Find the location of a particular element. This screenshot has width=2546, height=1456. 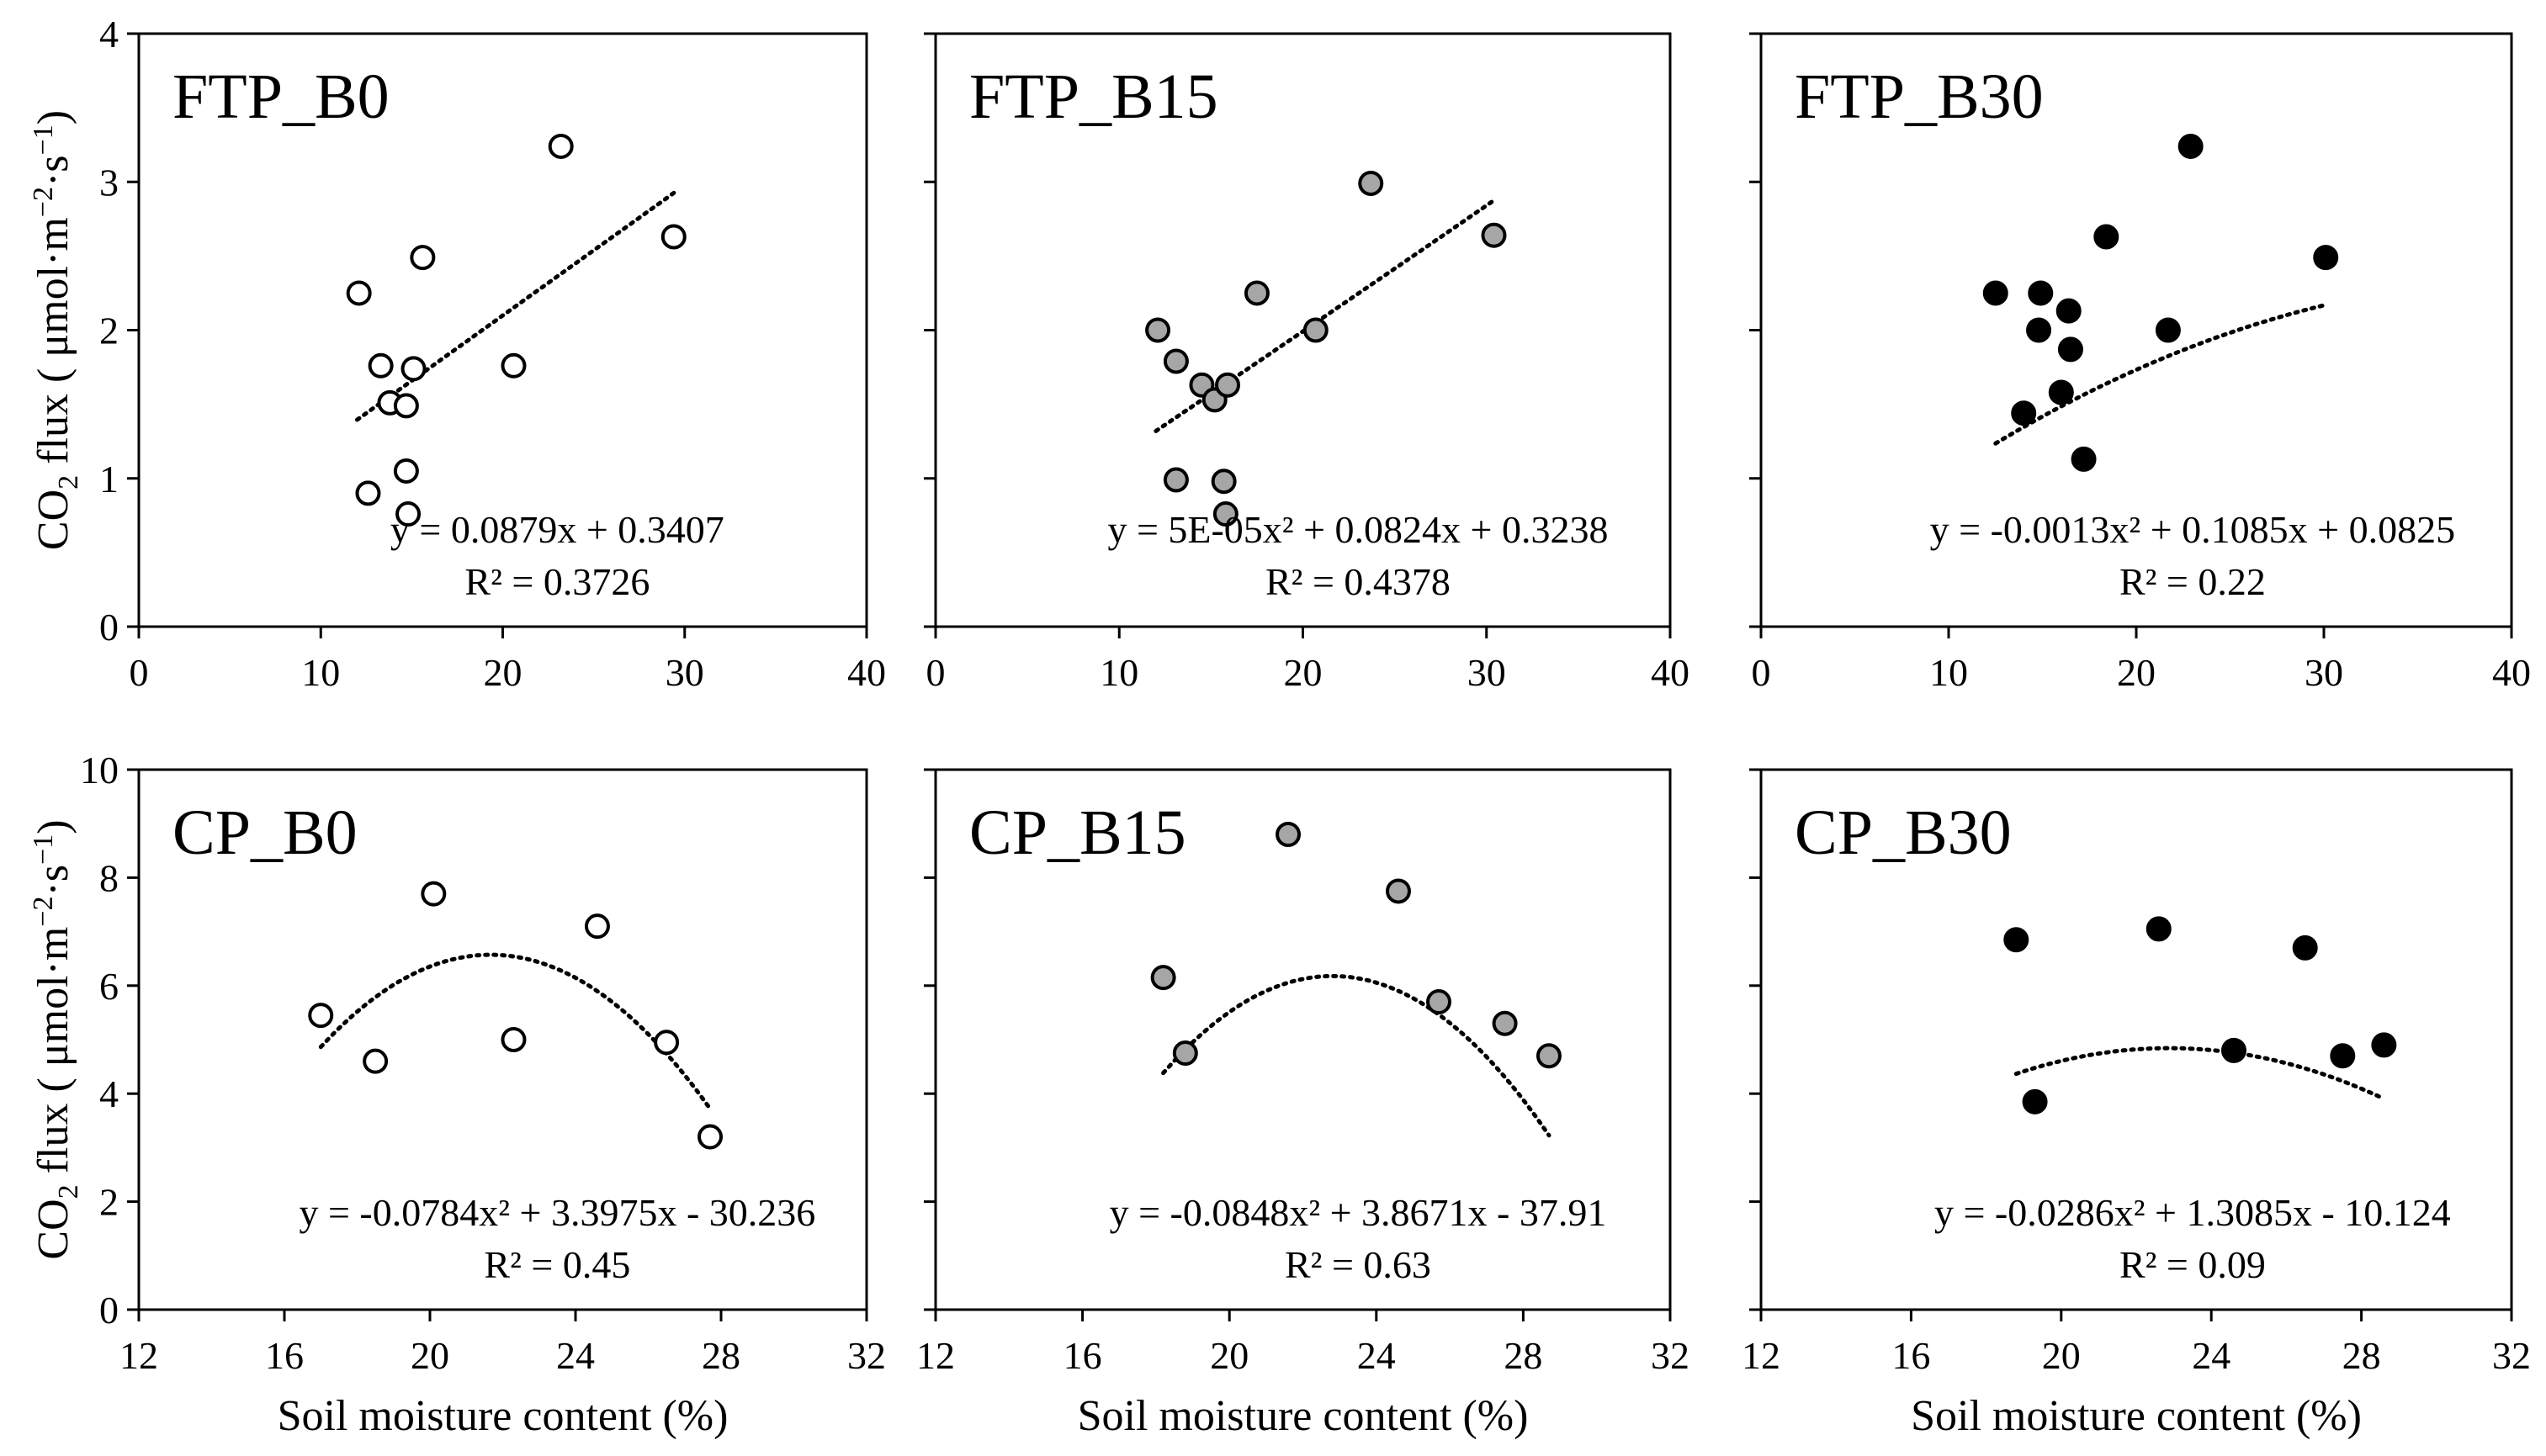

fit-equation: y = 0.0879x + 0.3407 is located at coordinates (557, 529).